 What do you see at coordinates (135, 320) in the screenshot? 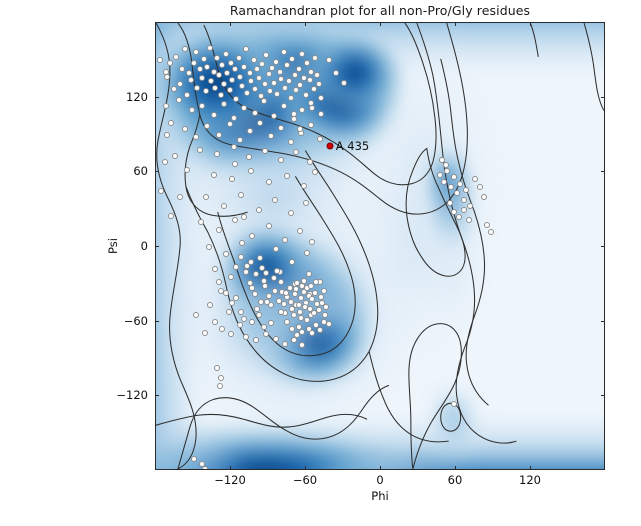
I see `y-tick-label: −60` at bounding box center [135, 320].